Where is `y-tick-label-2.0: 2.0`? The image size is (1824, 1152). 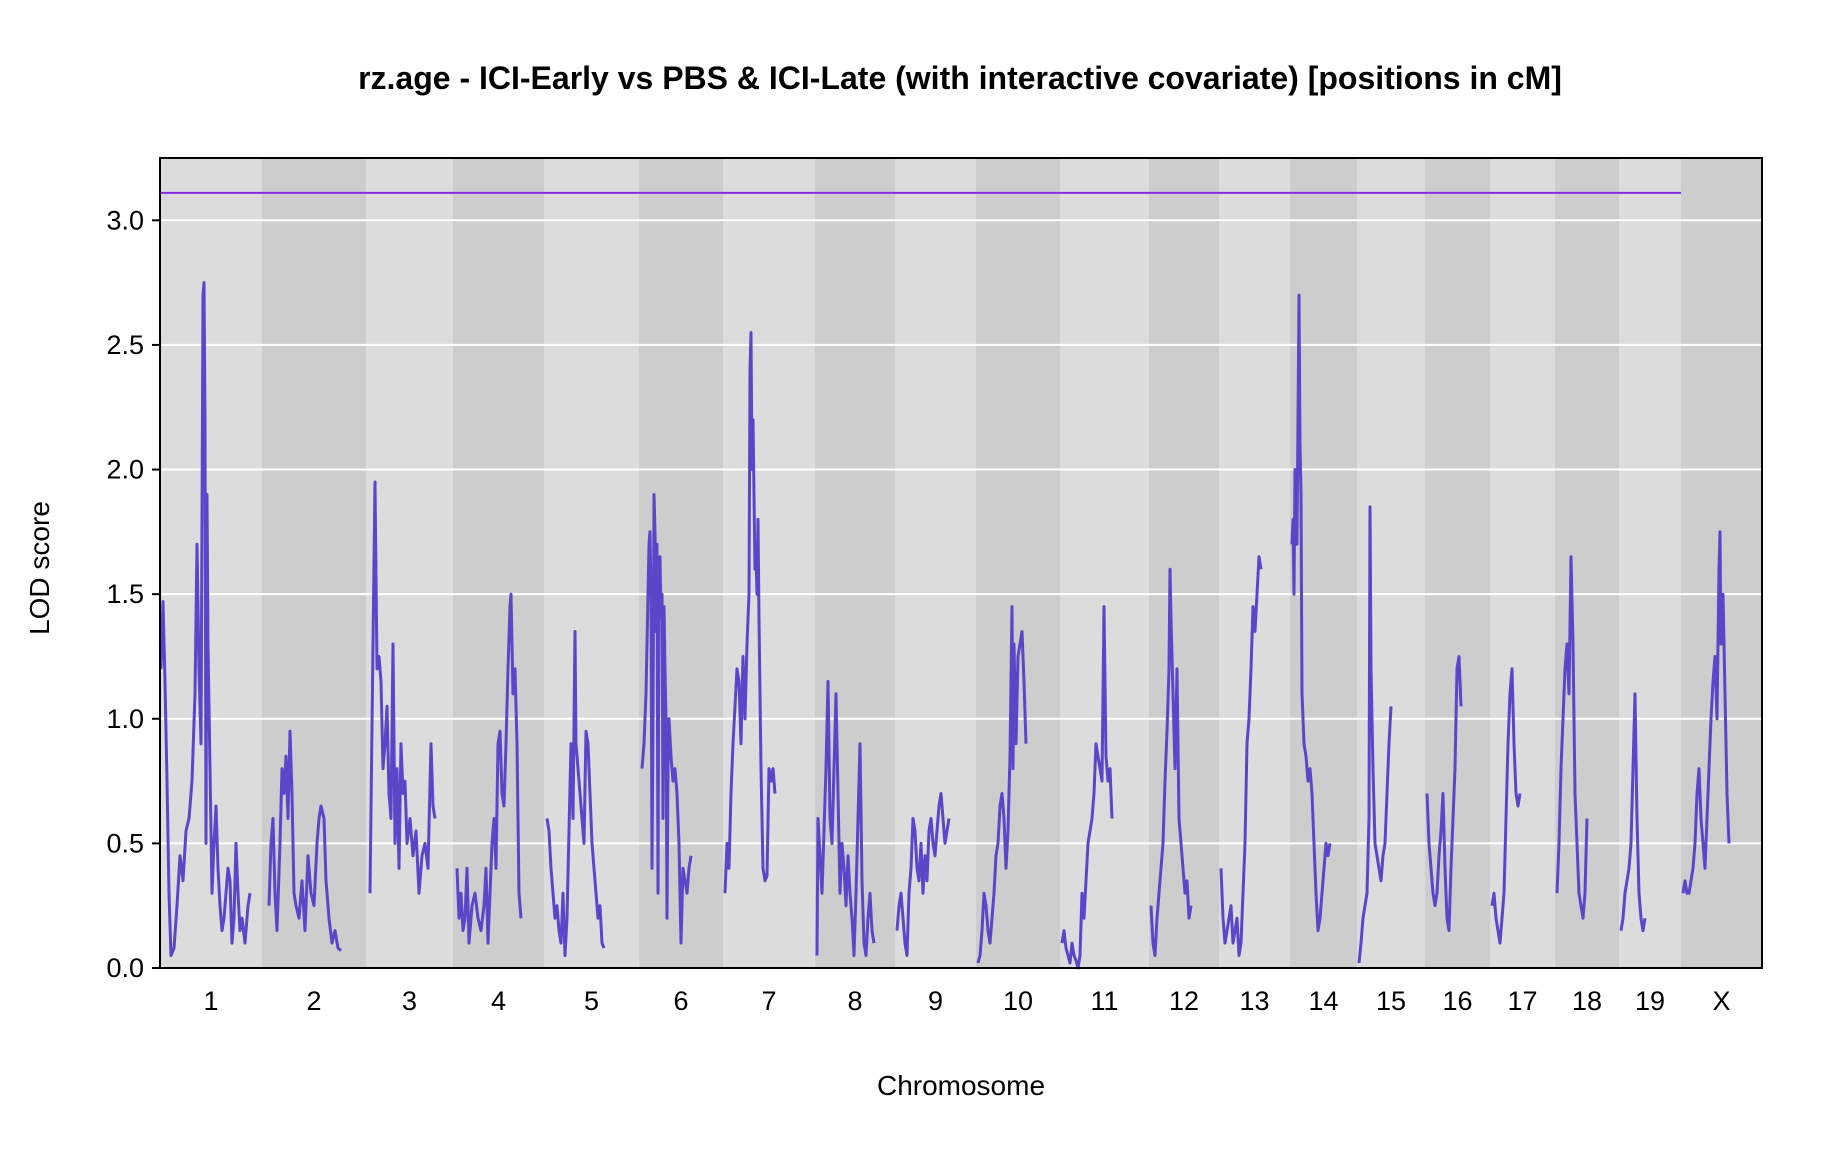 y-tick-label-2.0: 2.0 is located at coordinates (125, 470).